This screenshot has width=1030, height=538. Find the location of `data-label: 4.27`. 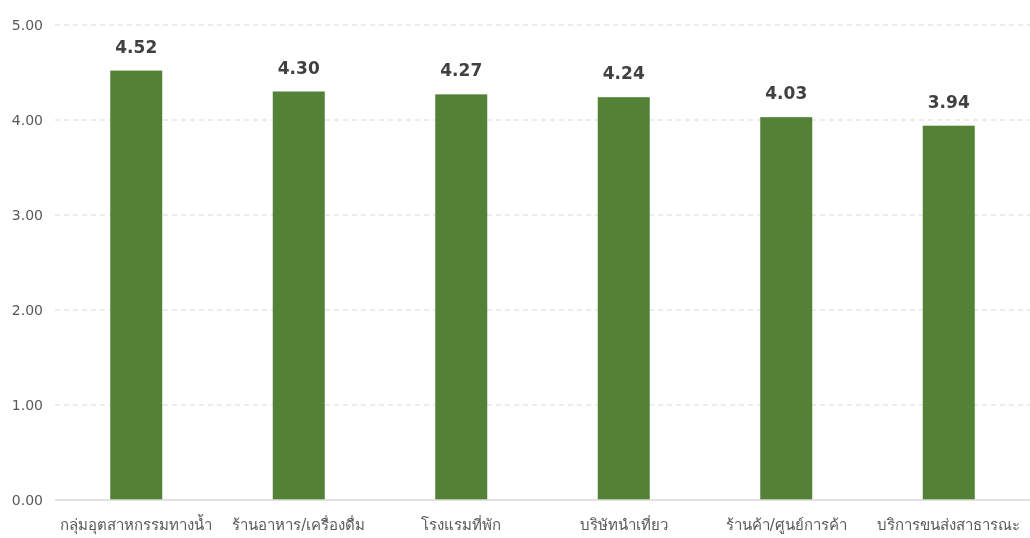

data-label: 4.27 is located at coordinates (461, 70).